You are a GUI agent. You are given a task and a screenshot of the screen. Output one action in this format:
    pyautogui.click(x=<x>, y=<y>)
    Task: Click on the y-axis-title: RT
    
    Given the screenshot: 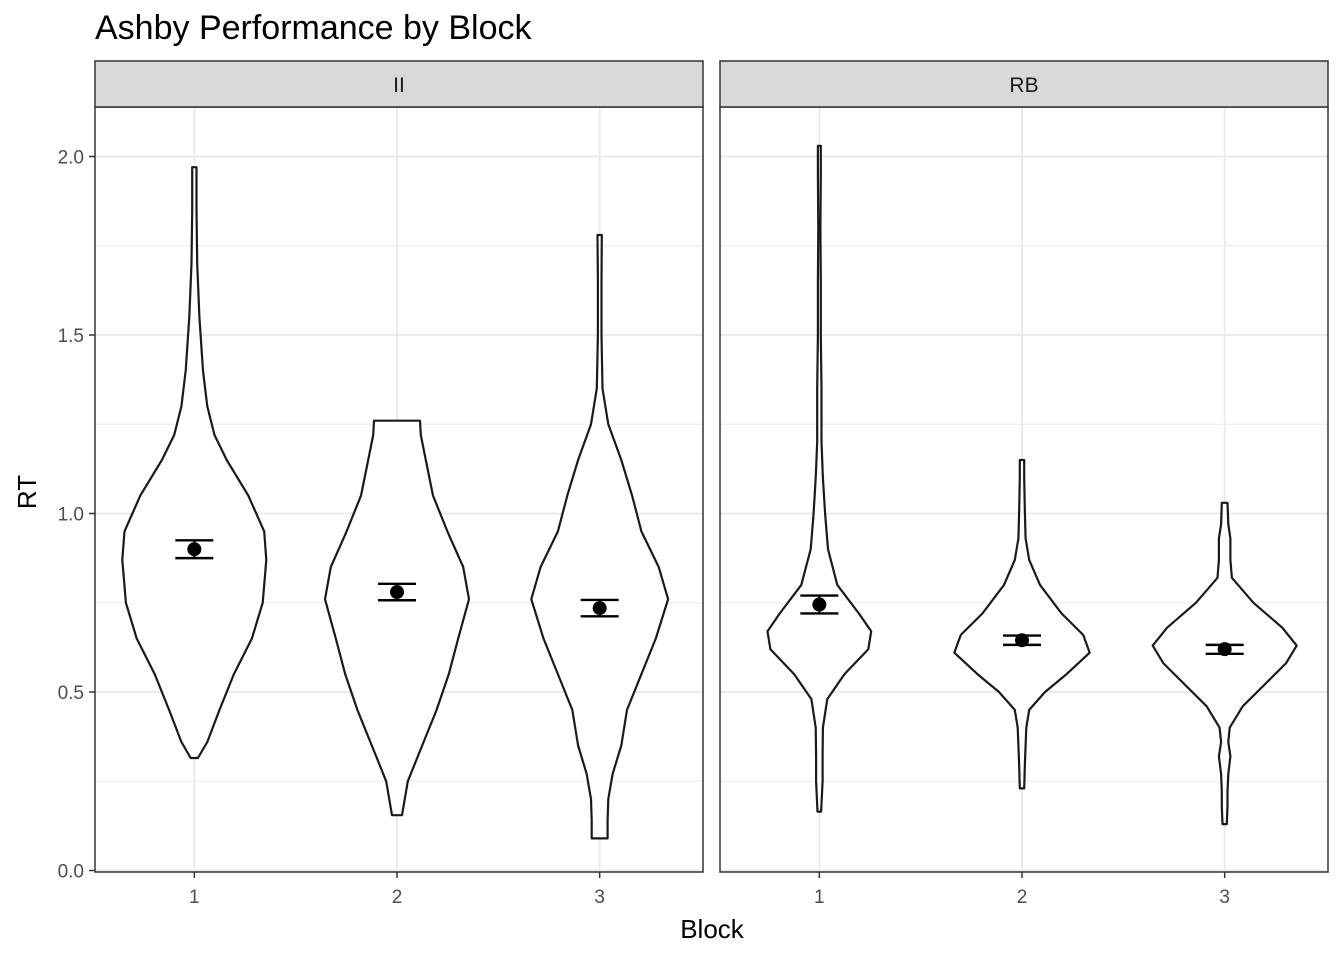 What is the action you would take?
    pyautogui.click(x=27, y=492)
    